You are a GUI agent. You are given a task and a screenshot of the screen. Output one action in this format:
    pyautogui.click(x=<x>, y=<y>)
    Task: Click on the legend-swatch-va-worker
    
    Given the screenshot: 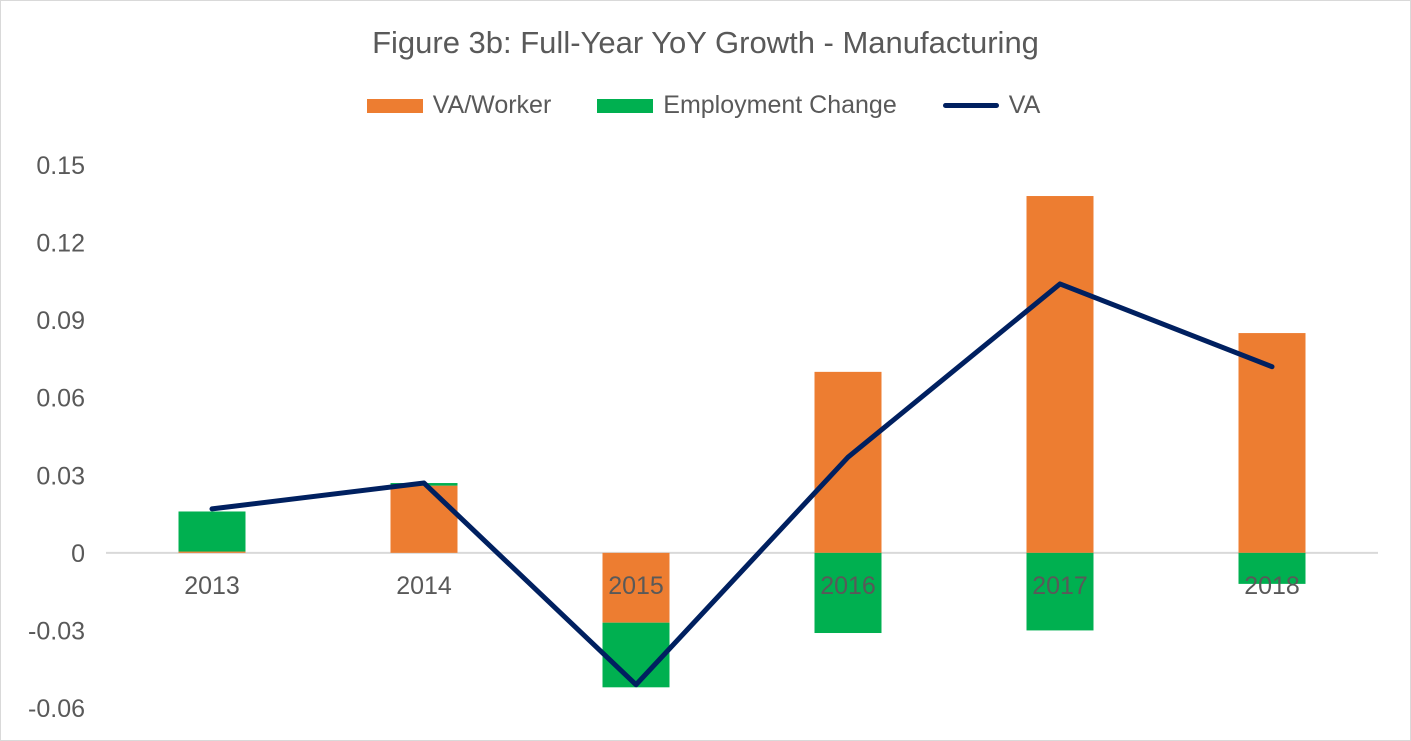 What is the action you would take?
    pyautogui.click(x=394, y=105)
    